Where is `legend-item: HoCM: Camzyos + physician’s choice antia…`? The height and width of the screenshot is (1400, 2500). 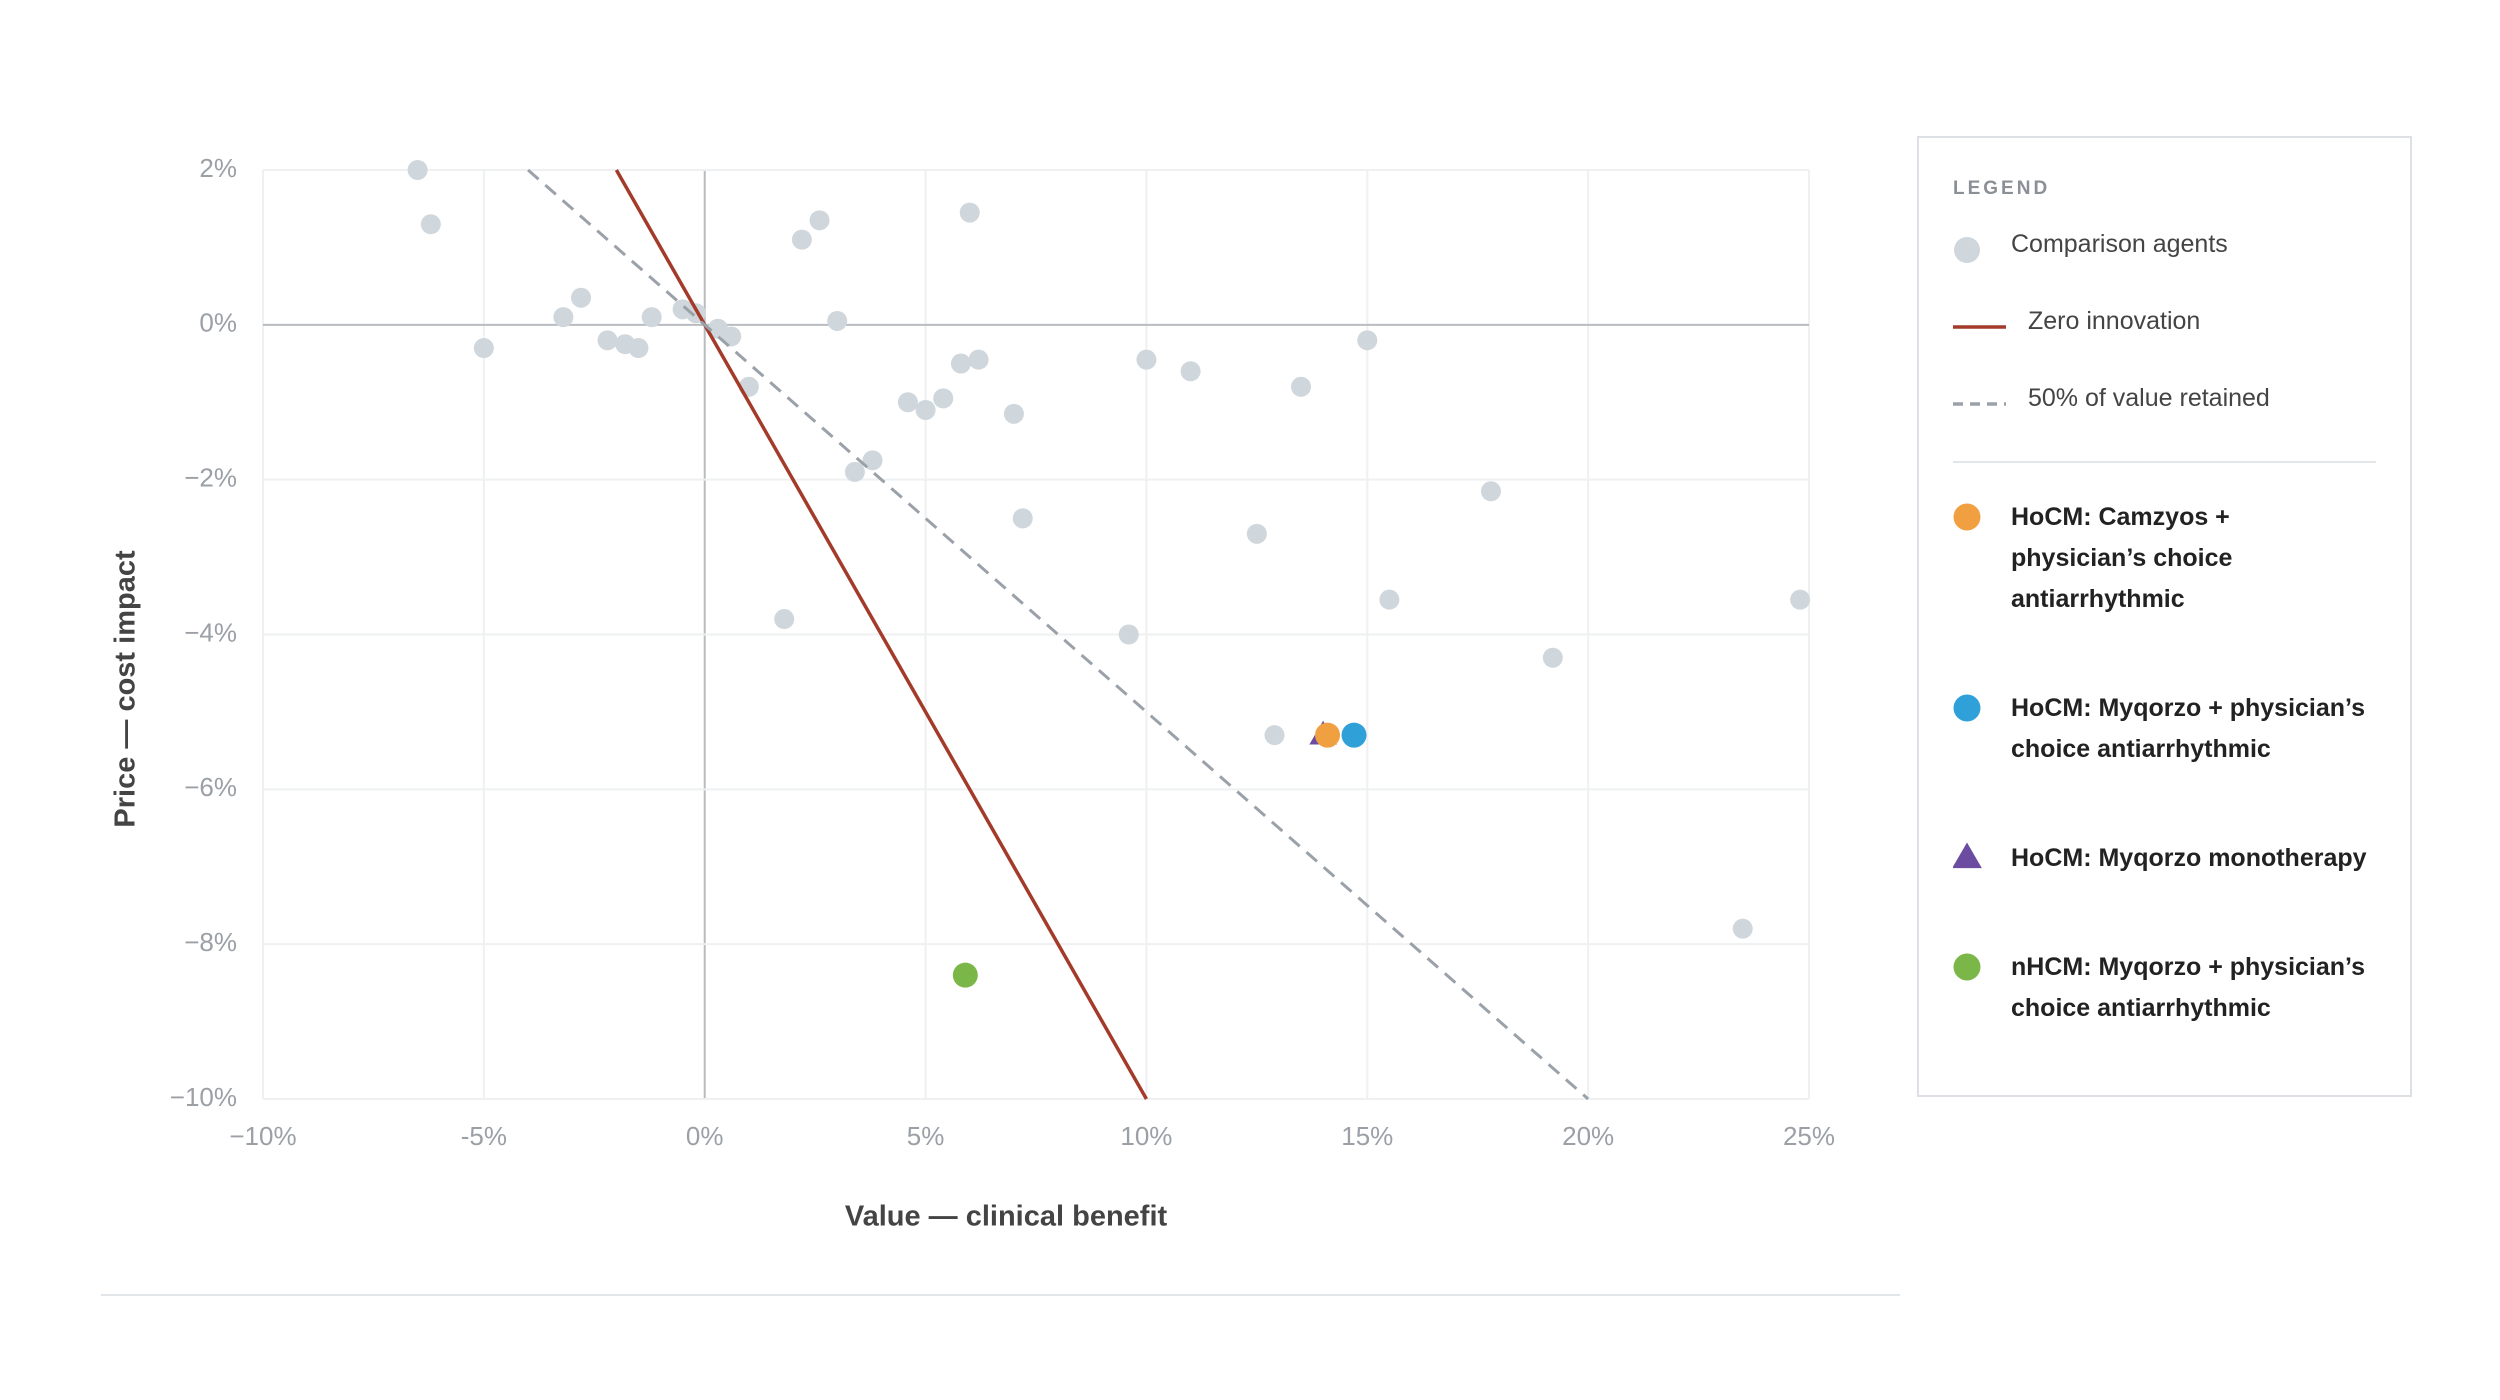
legend-item: HoCM: Camzyos + physician’s choice antia… is located at coordinates (2164, 558).